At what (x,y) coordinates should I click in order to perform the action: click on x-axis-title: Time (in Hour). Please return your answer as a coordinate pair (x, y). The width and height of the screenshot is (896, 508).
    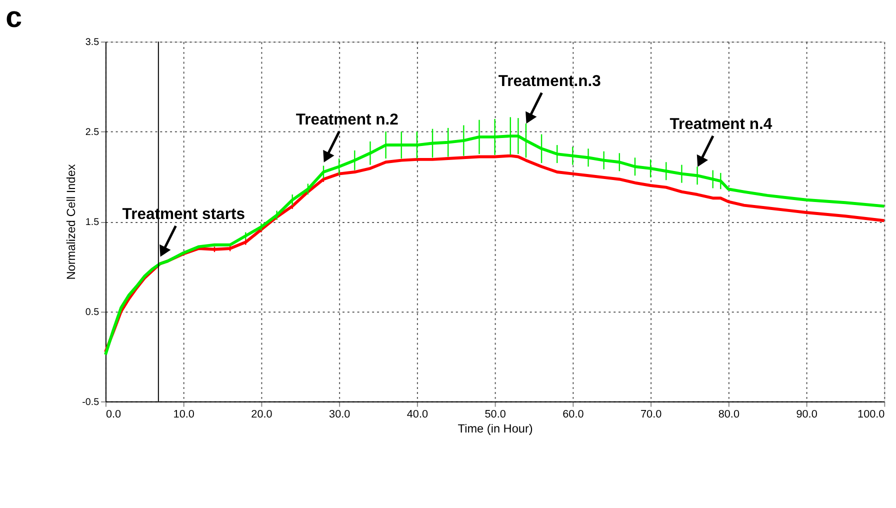
    Looking at the image, I should click on (495, 428).